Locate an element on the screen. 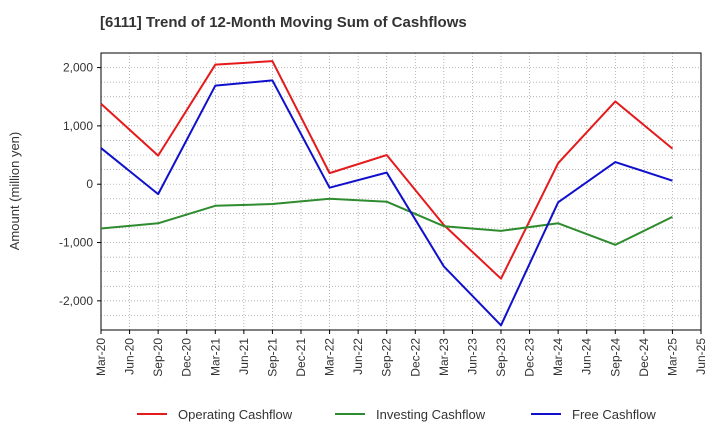 This screenshot has width=720, height=440. x-tick-label: Mar-25 is located at coordinates (672, 357).